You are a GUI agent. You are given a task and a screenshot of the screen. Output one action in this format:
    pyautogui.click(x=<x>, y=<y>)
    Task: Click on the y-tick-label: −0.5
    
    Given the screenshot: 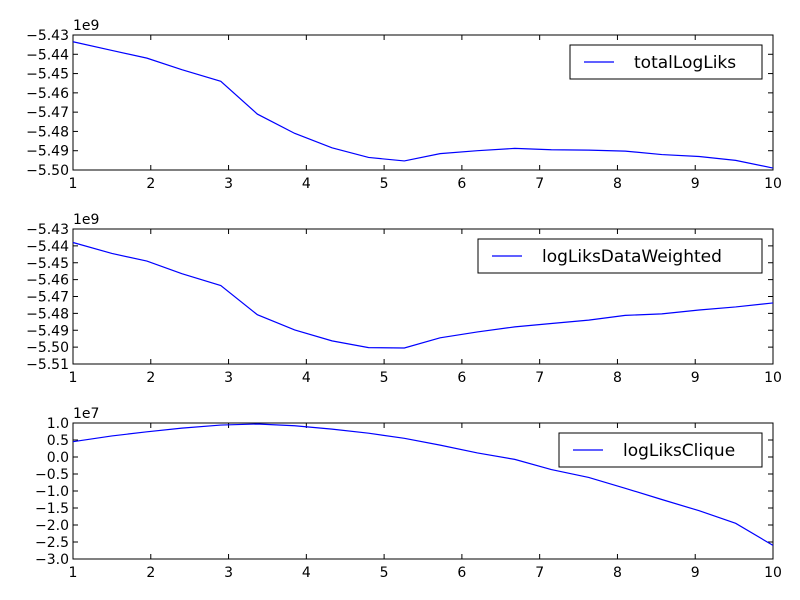 What is the action you would take?
    pyautogui.click(x=52, y=475)
    